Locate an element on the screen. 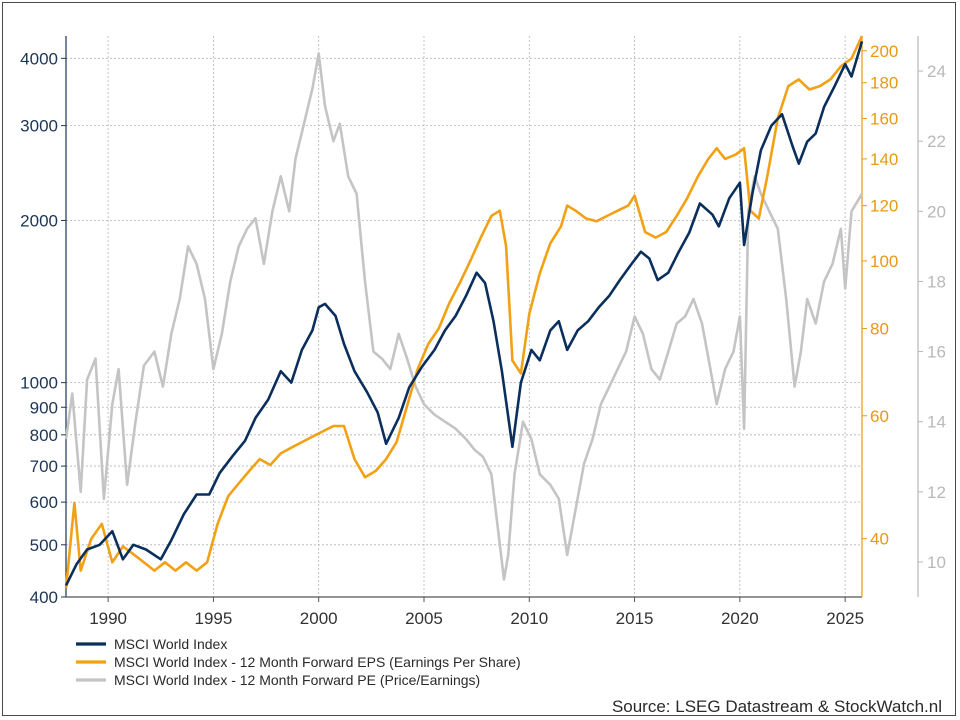 This screenshot has height=720, width=960. eps-tick-label: 120 is located at coordinates (884, 206).